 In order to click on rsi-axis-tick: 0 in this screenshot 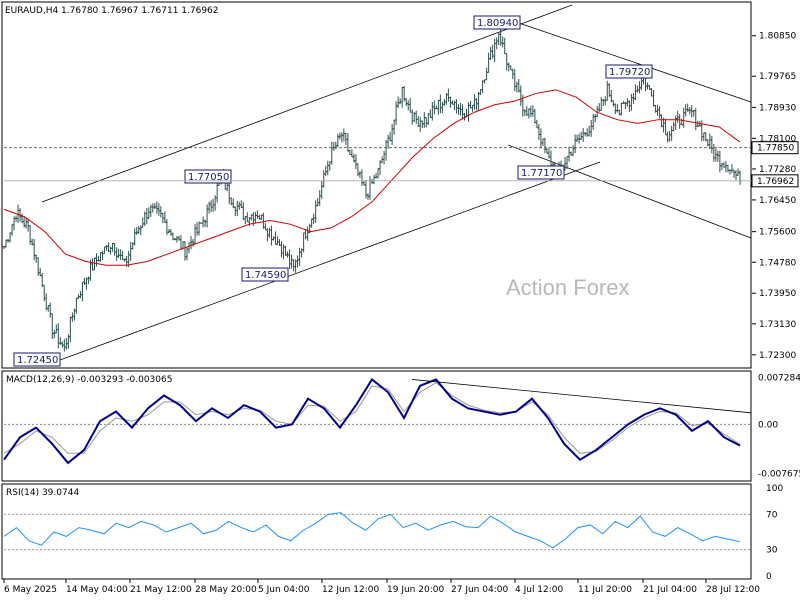, I will do `click(769, 577)`.